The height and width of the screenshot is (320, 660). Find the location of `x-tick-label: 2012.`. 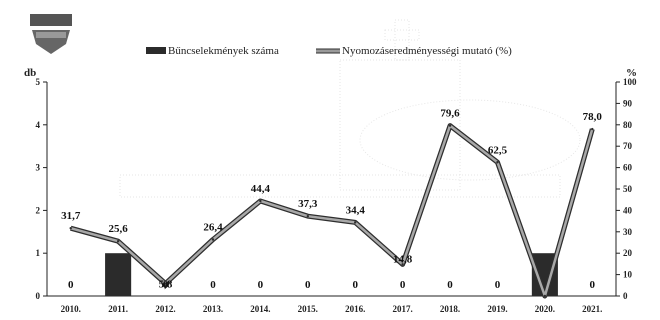

x-tick-label: 2012. is located at coordinates (165, 309).